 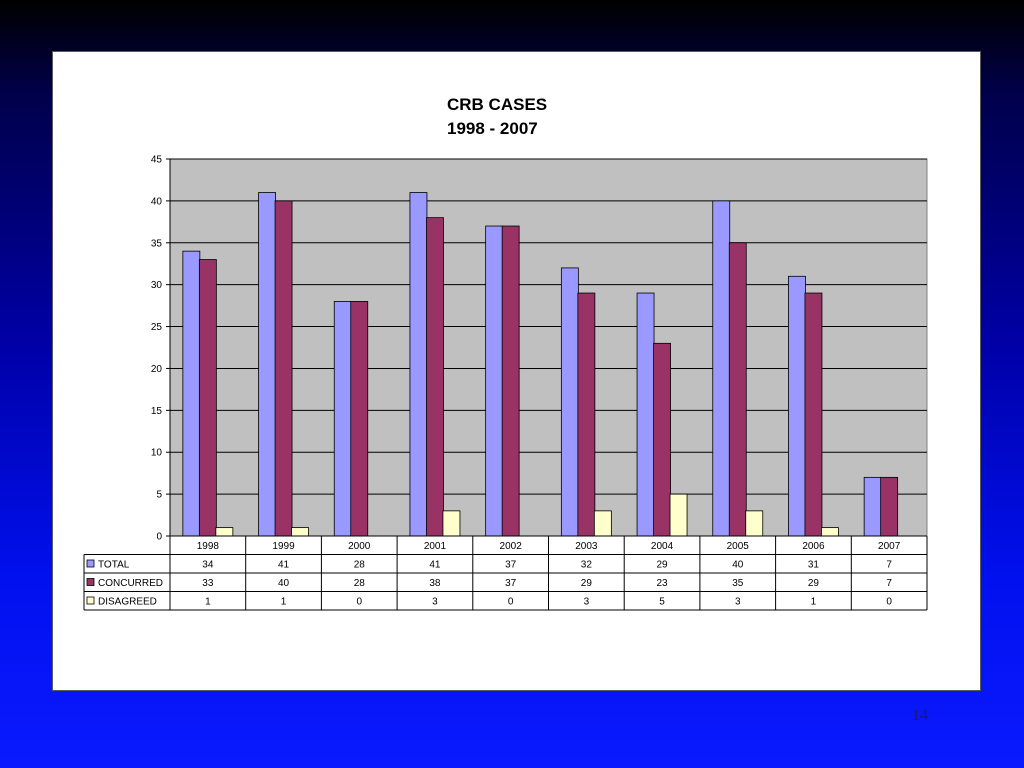 What do you see at coordinates (587, 565) in the screenshot?
I see `table-cell: 32` at bounding box center [587, 565].